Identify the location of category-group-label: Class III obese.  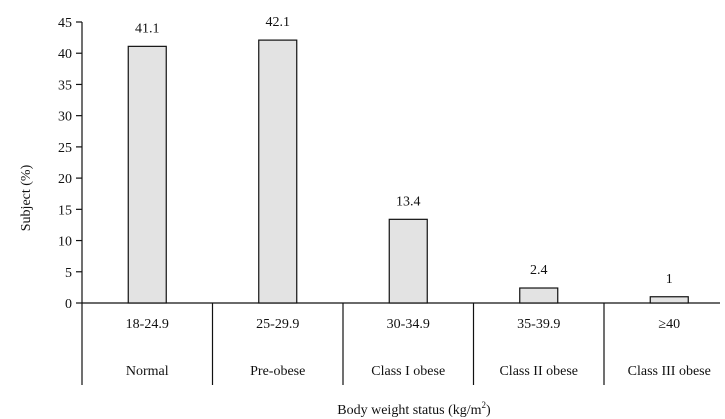
(669, 371).